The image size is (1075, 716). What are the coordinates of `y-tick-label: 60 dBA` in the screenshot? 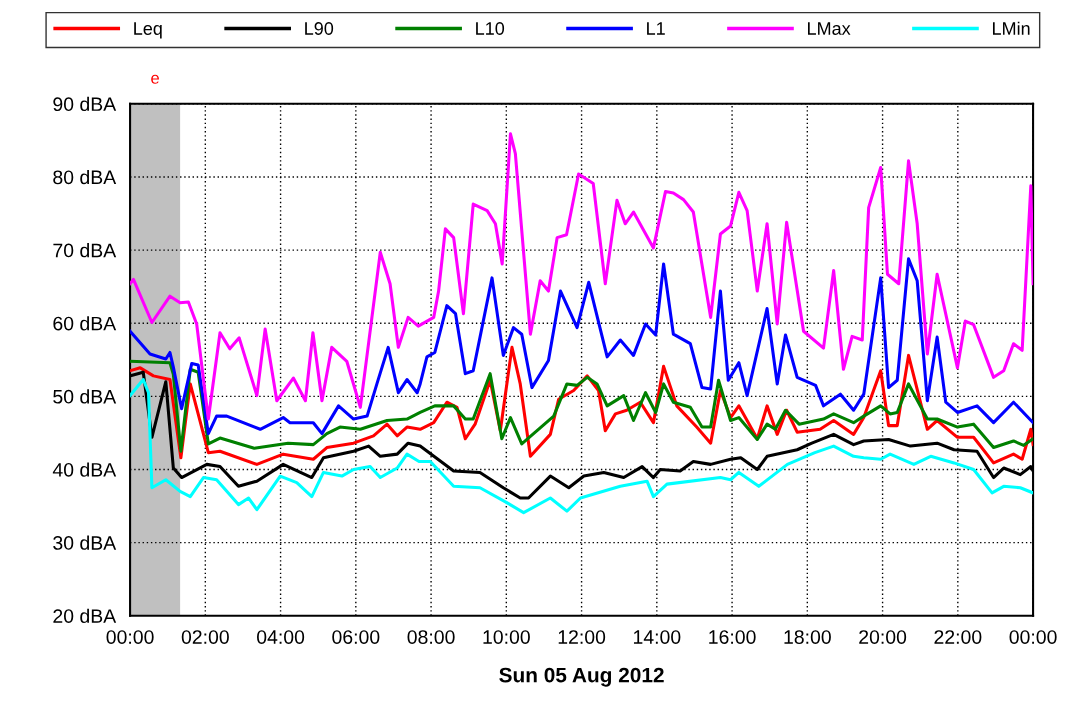 It's located at (85, 323).